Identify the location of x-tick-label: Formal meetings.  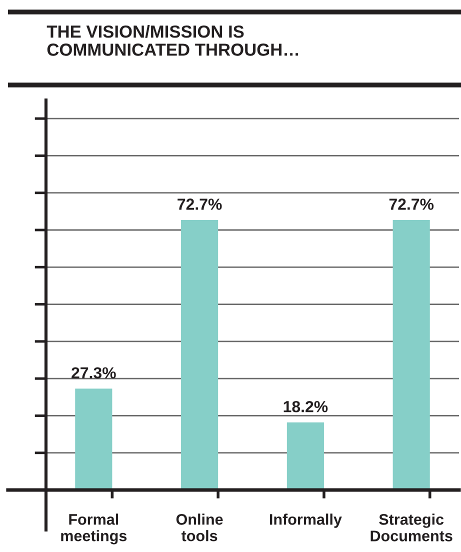
(94, 529).